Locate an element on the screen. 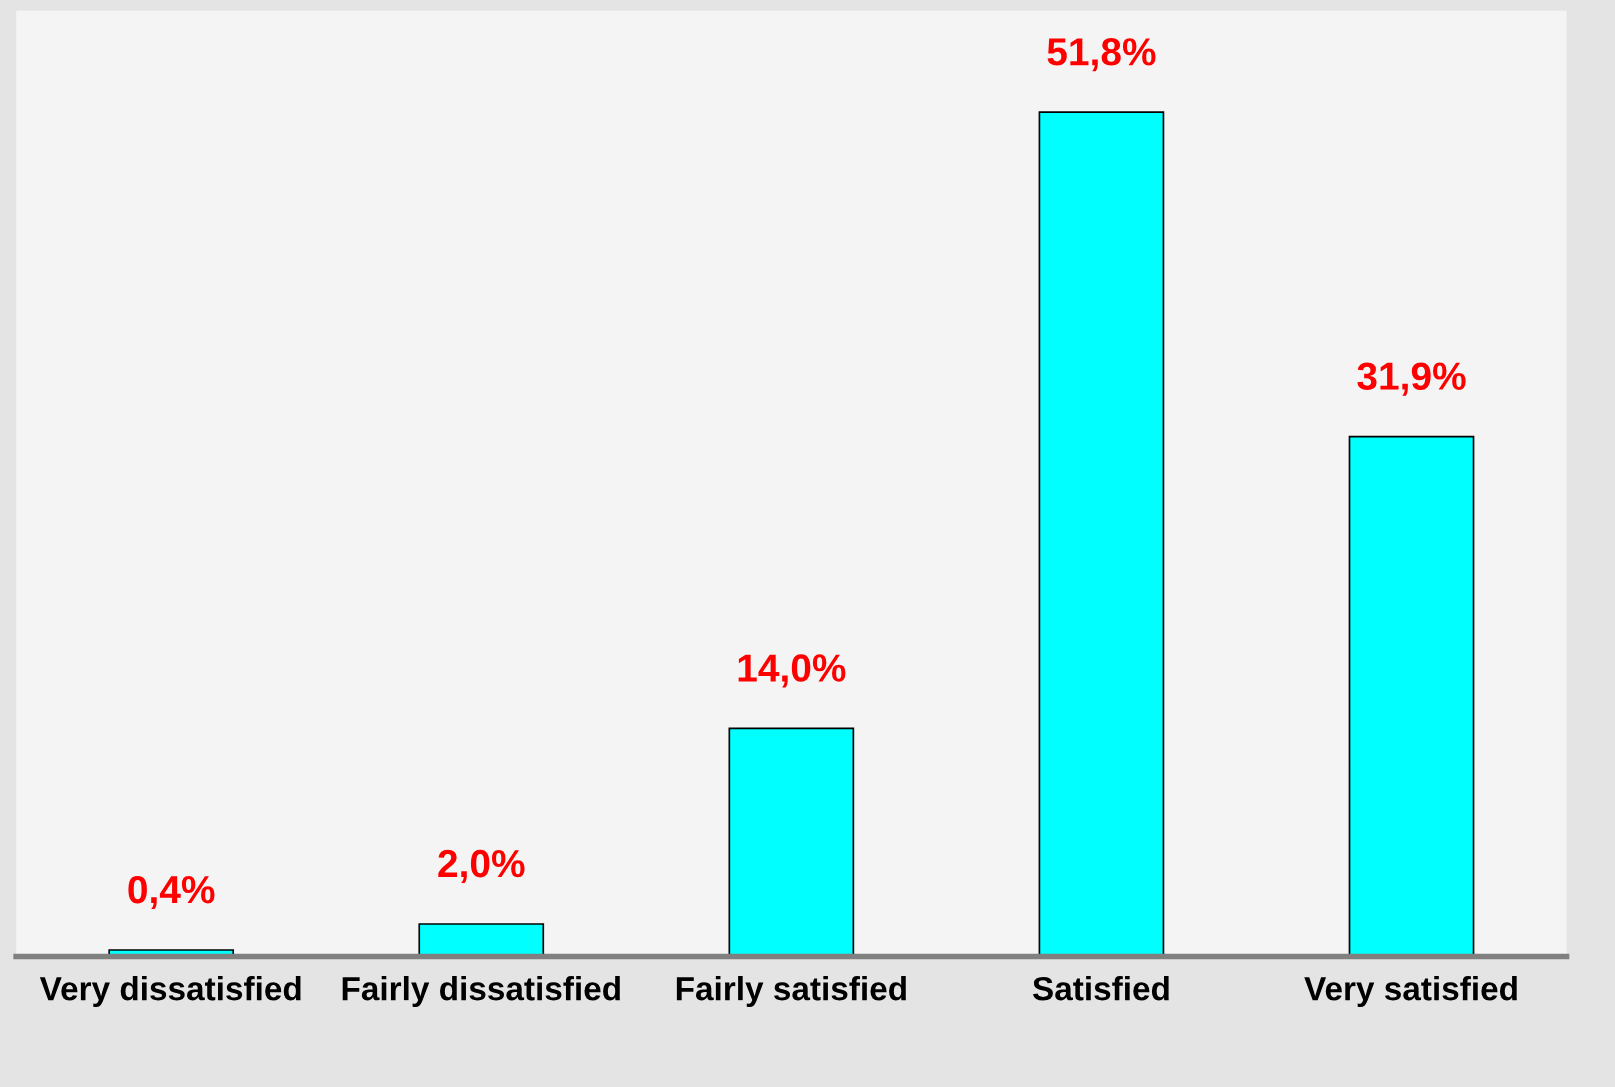 The width and height of the screenshot is (1615, 1087). x-tick-label: Satisfied is located at coordinates (1100, 988).